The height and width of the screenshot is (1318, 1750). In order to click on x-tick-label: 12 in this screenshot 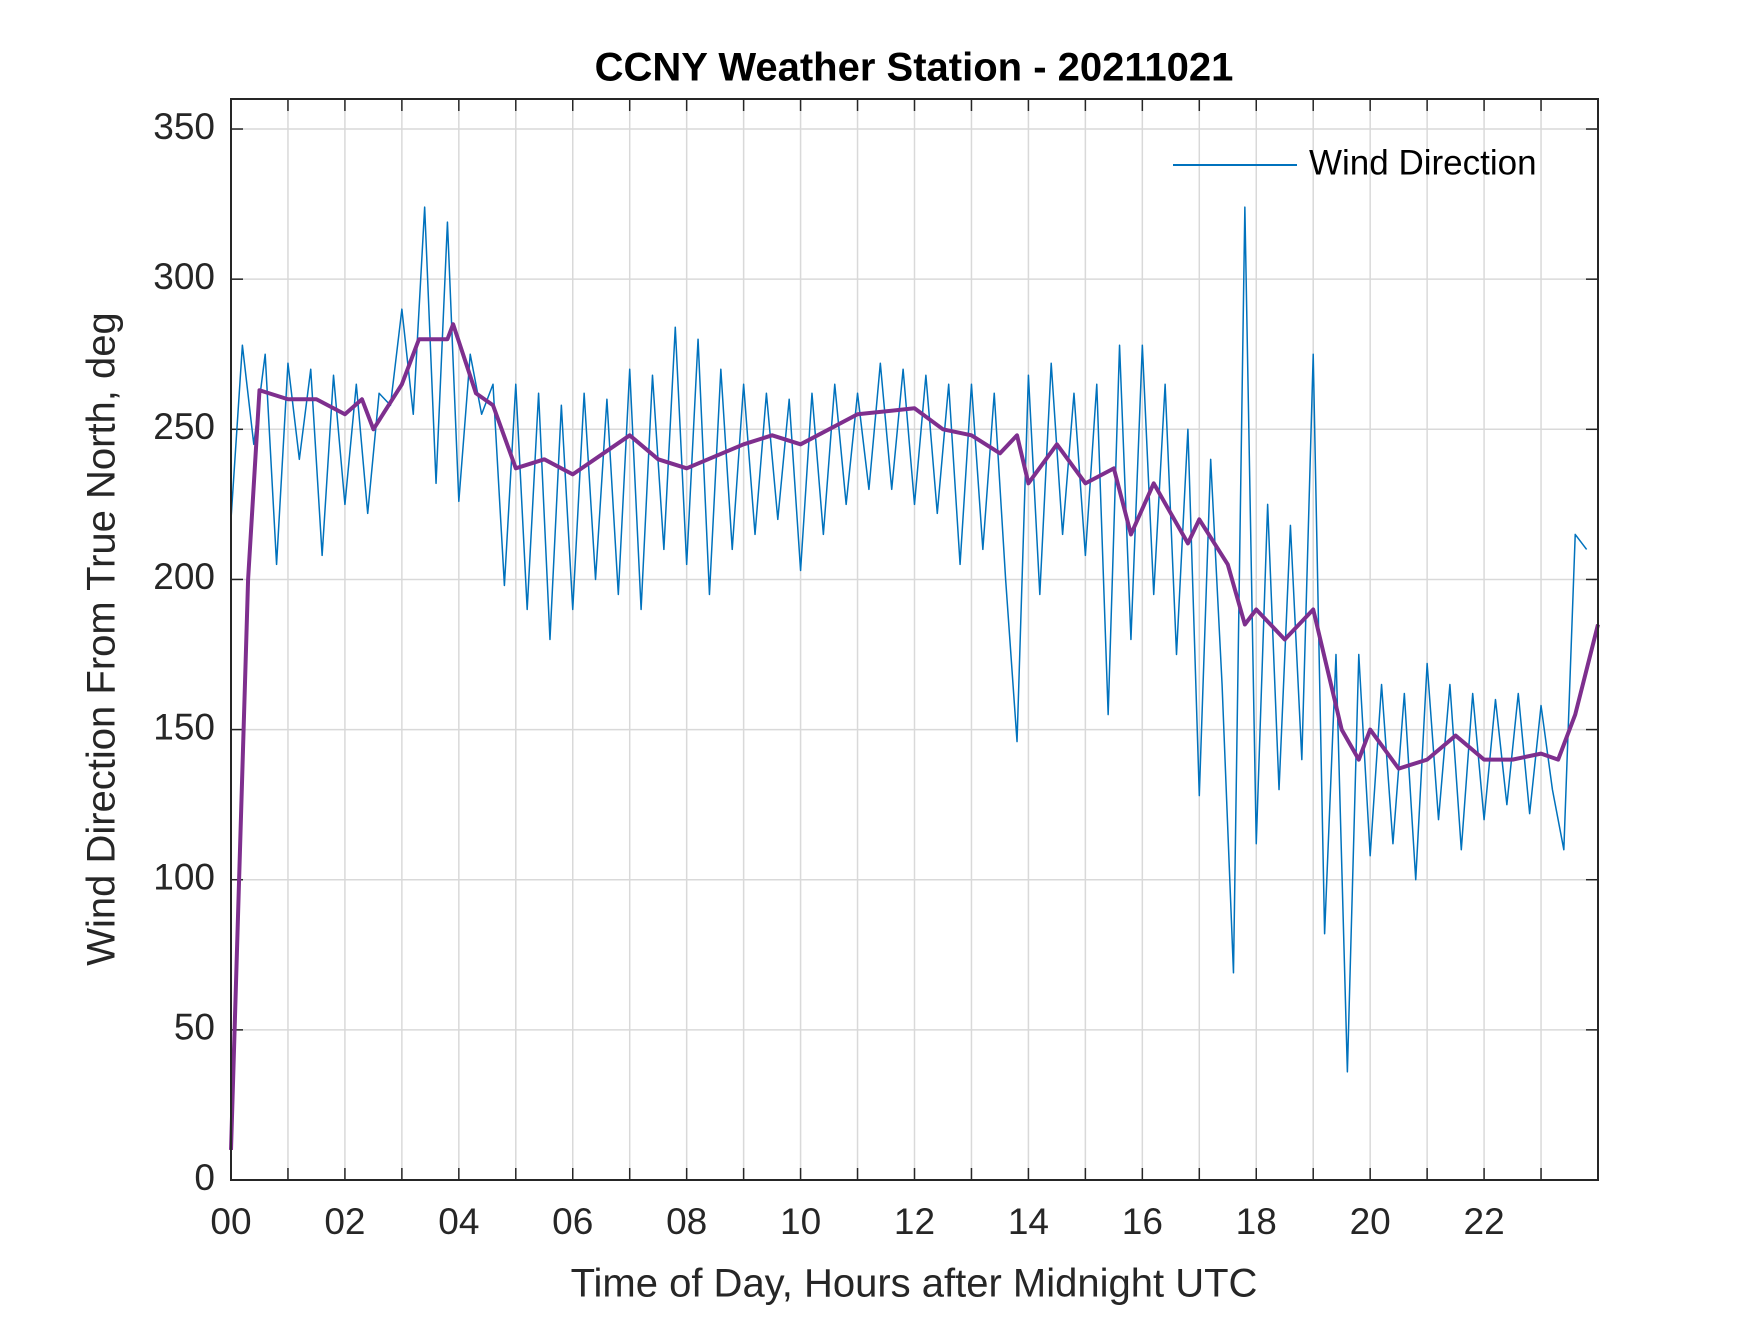, I will do `click(914, 1221)`.